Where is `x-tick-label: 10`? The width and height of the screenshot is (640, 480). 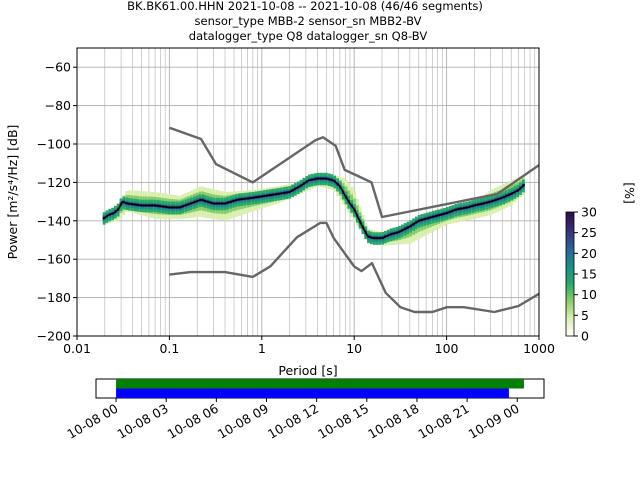 x-tick-label: 10 is located at coordinates (354, 348).